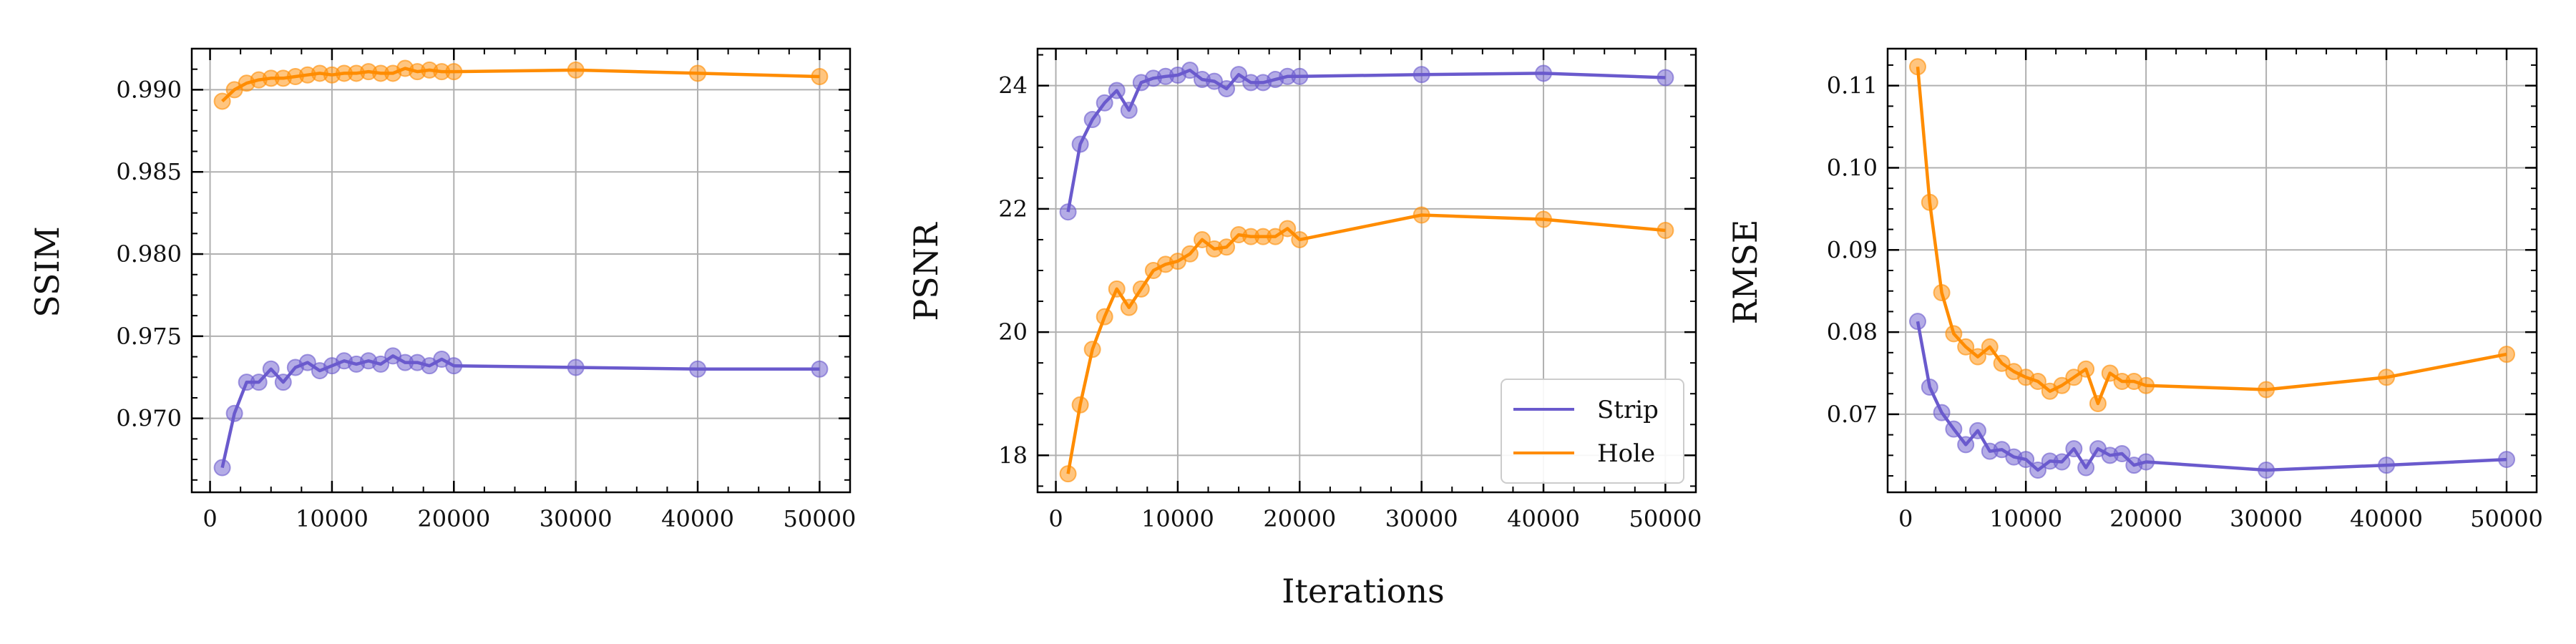  I want to click on rmse-ytick-label: 0.10, so click(1852, 167).